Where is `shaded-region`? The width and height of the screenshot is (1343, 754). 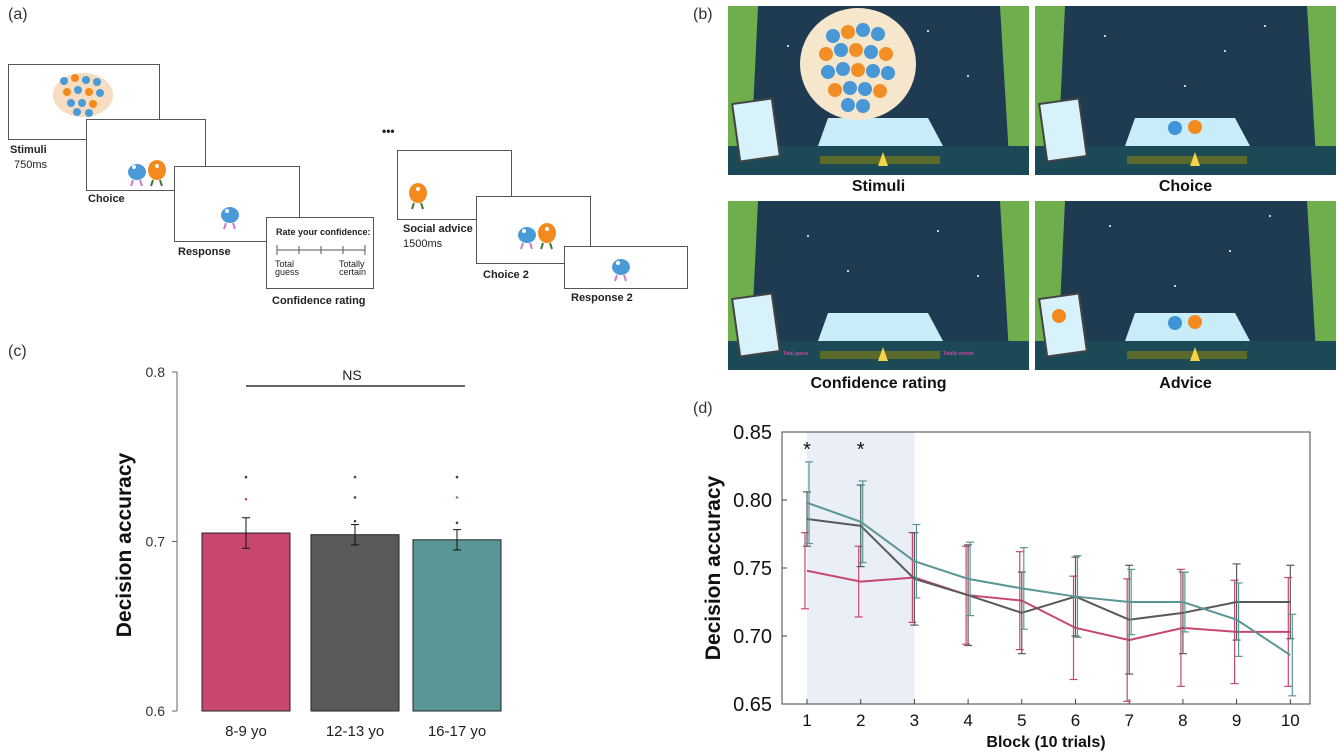 shaded-region is located at coordinates (861, 568).